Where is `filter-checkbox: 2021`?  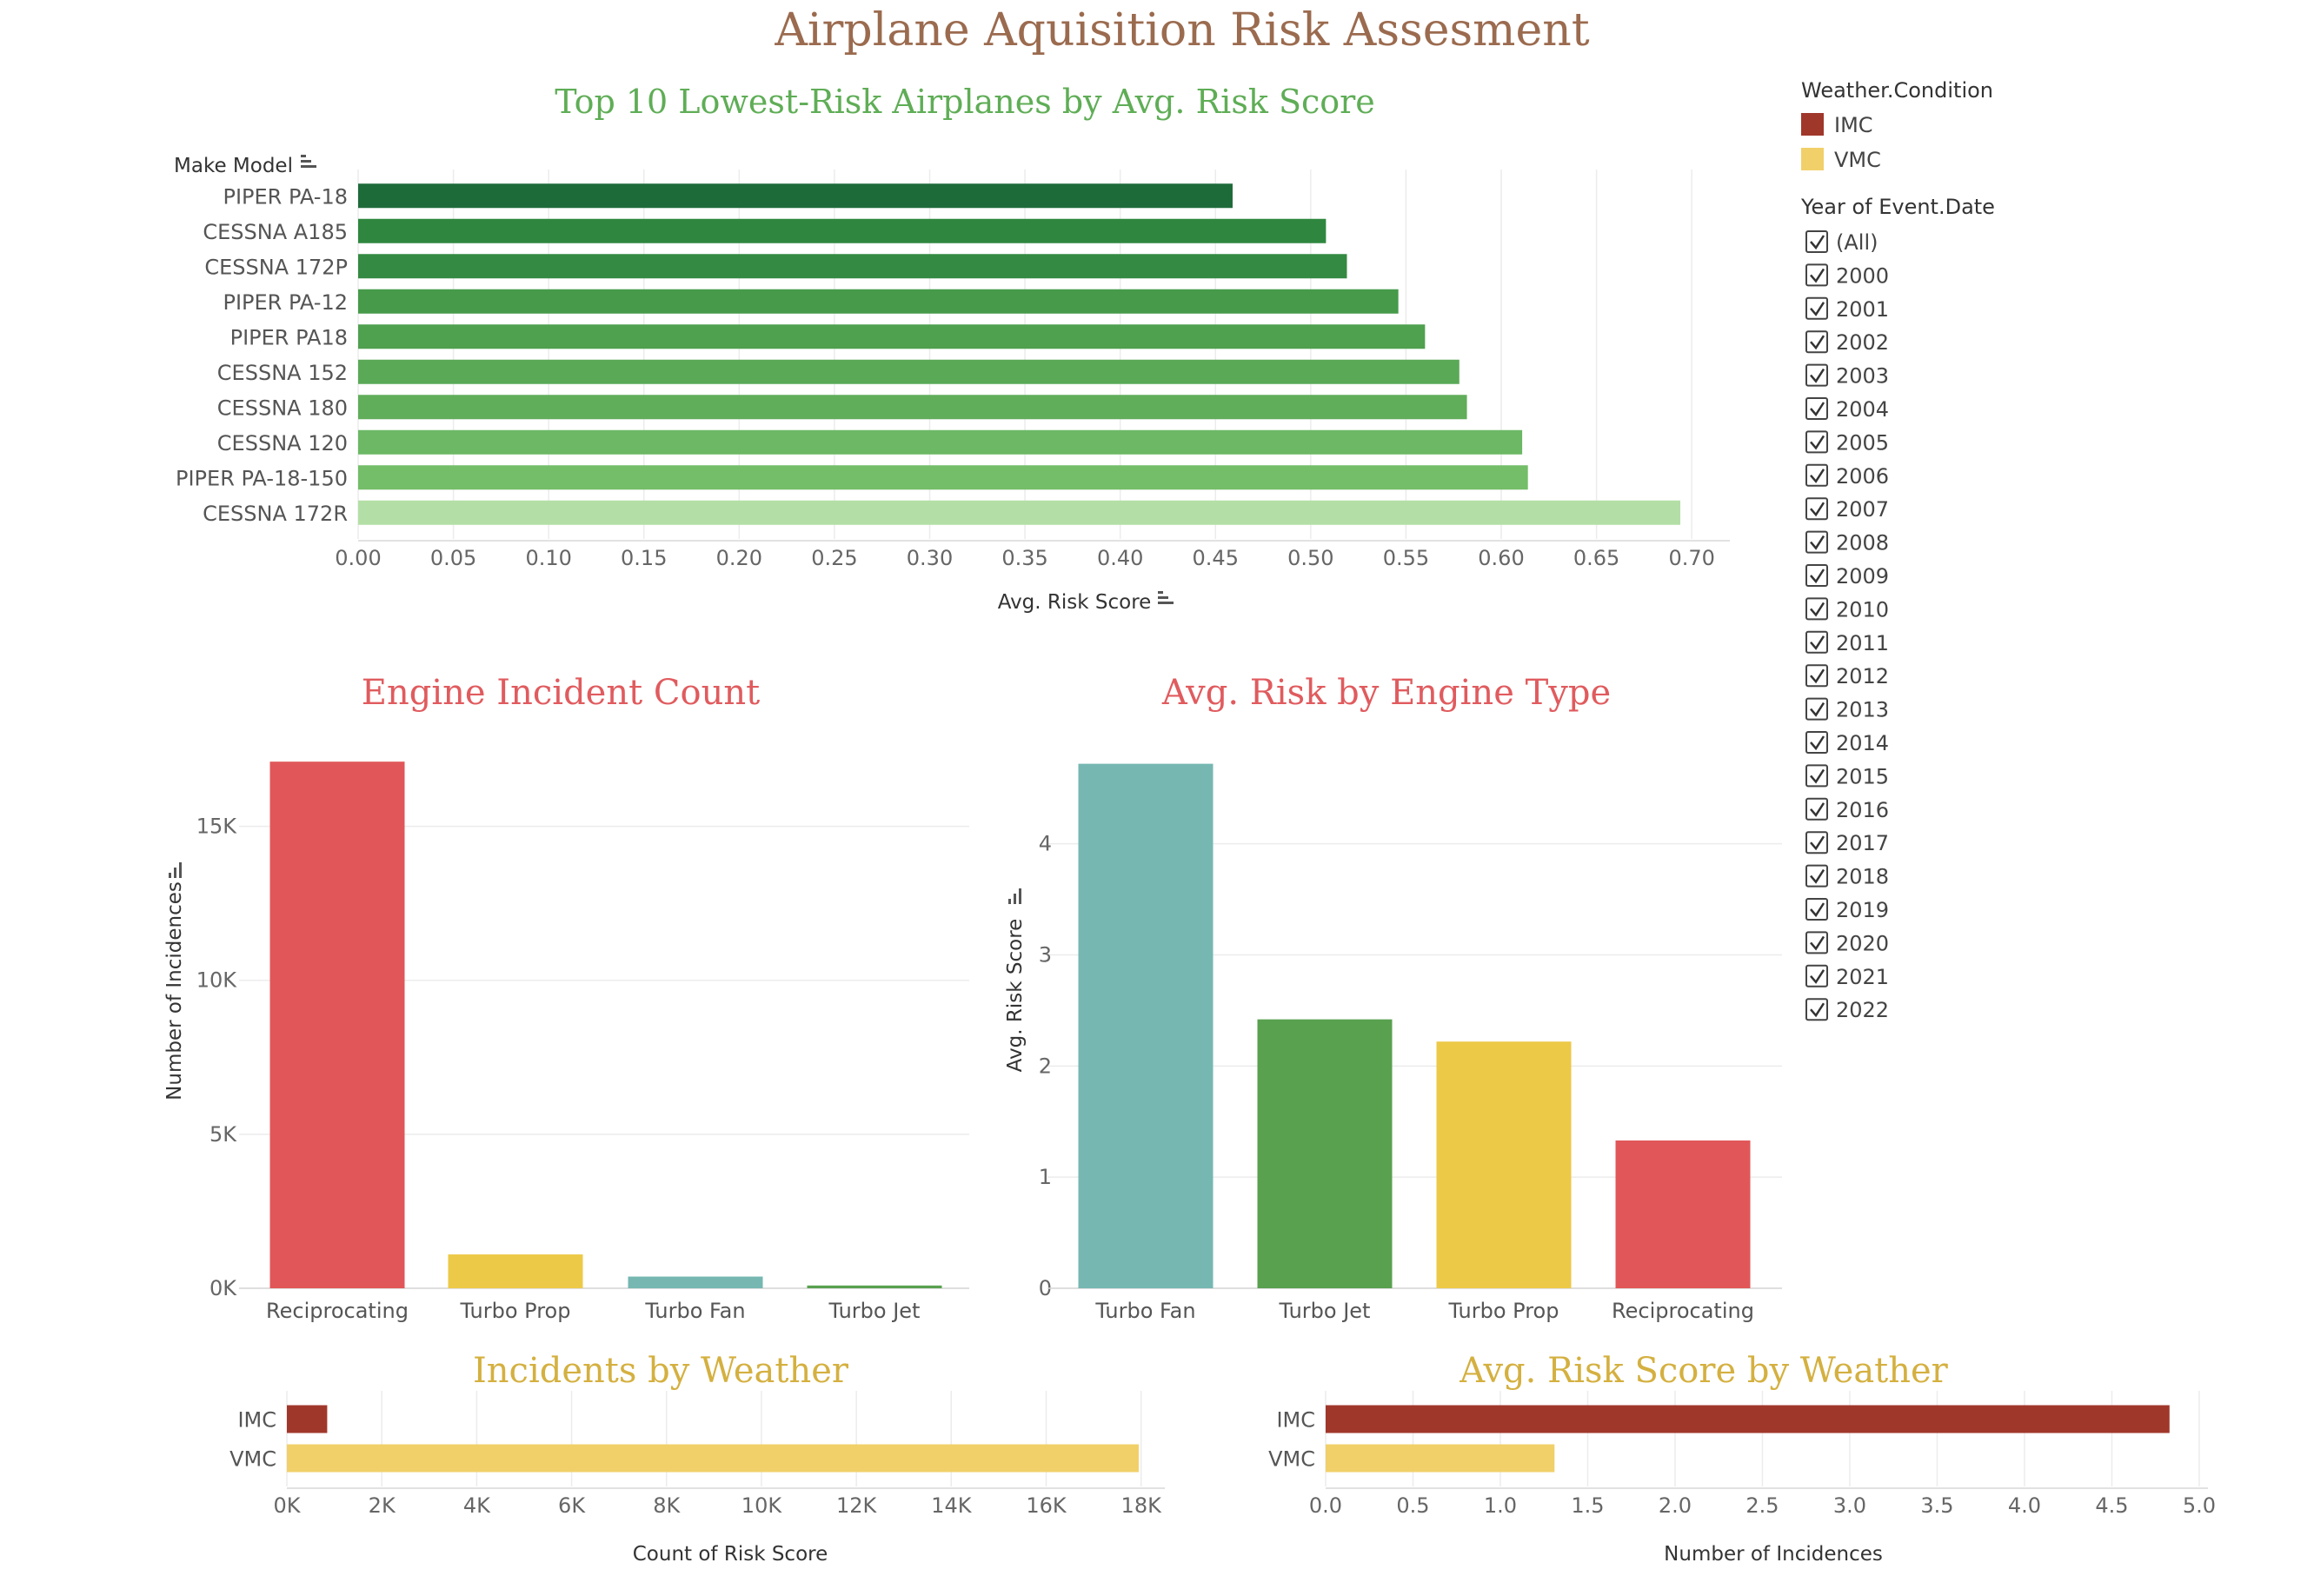 filter-checkbox: 2021 is located at coordinates (1847, 976).